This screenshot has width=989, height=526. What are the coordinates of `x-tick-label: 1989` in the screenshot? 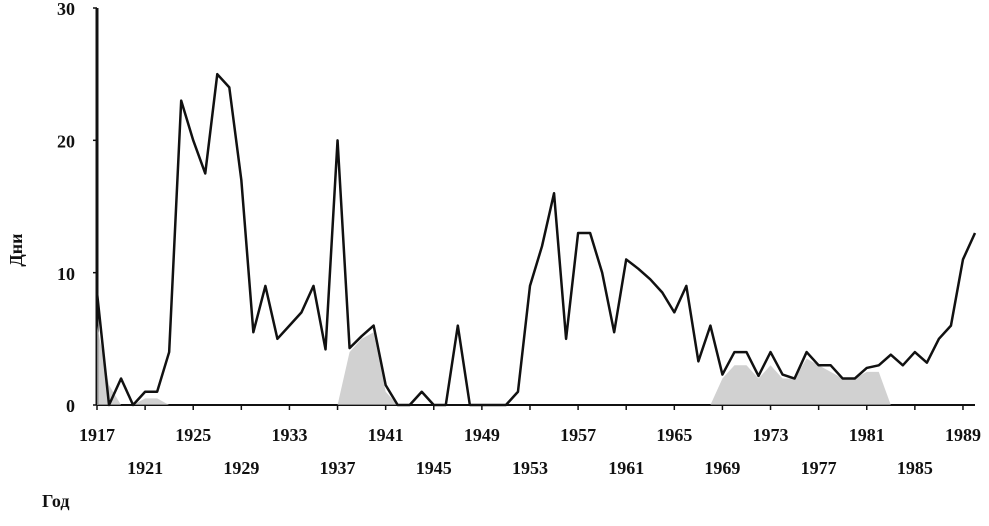 It's located at (963, 435).